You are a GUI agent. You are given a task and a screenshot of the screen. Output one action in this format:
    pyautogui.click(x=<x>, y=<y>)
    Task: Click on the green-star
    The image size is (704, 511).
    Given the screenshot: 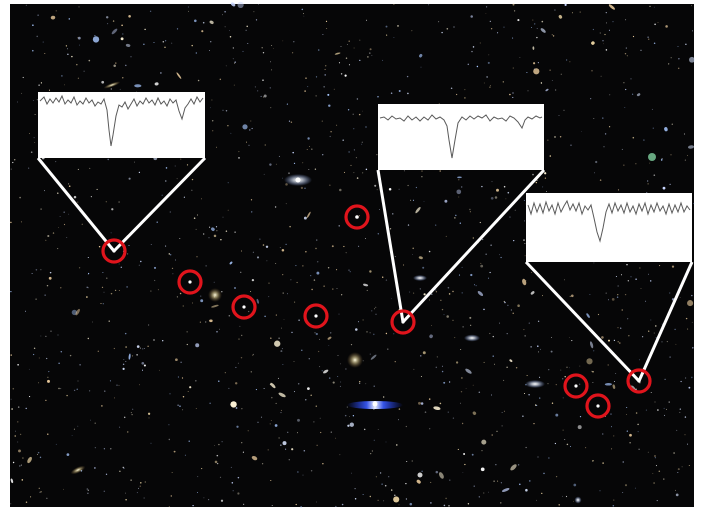 What is the action you would take?
    pyautogui.click(x=652, y=157)
    